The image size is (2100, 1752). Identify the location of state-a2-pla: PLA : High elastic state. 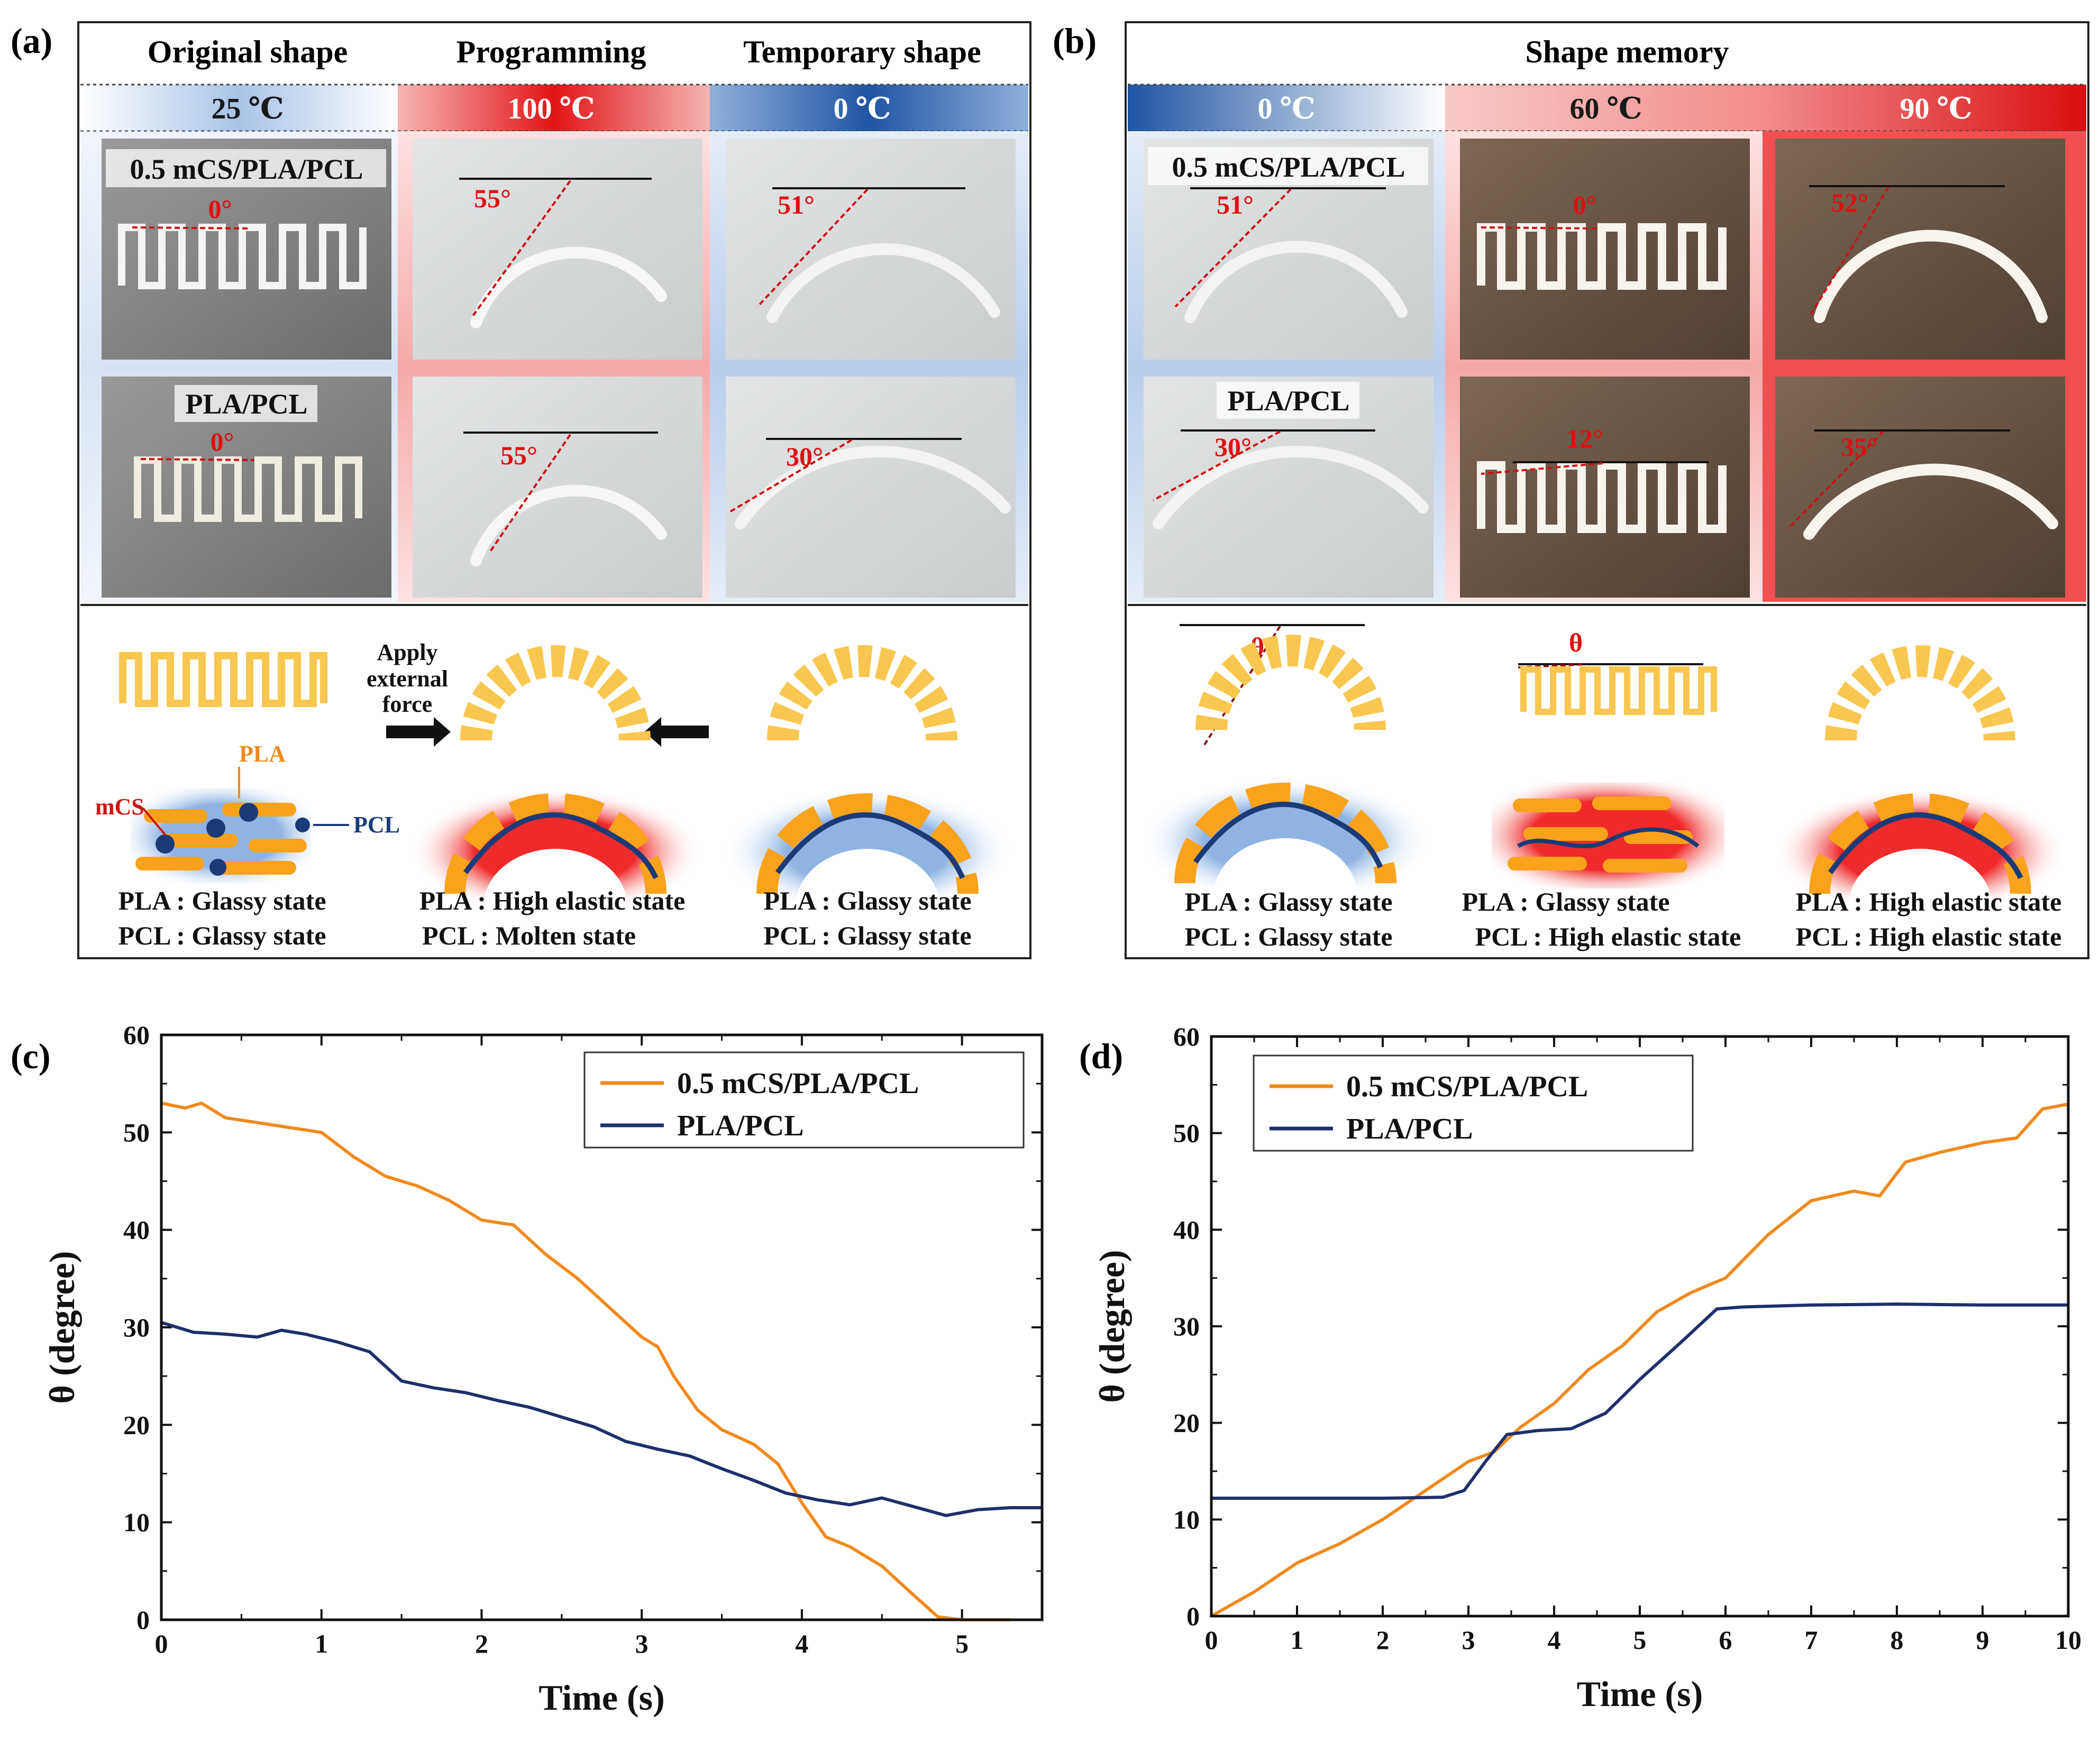
(552, 900).